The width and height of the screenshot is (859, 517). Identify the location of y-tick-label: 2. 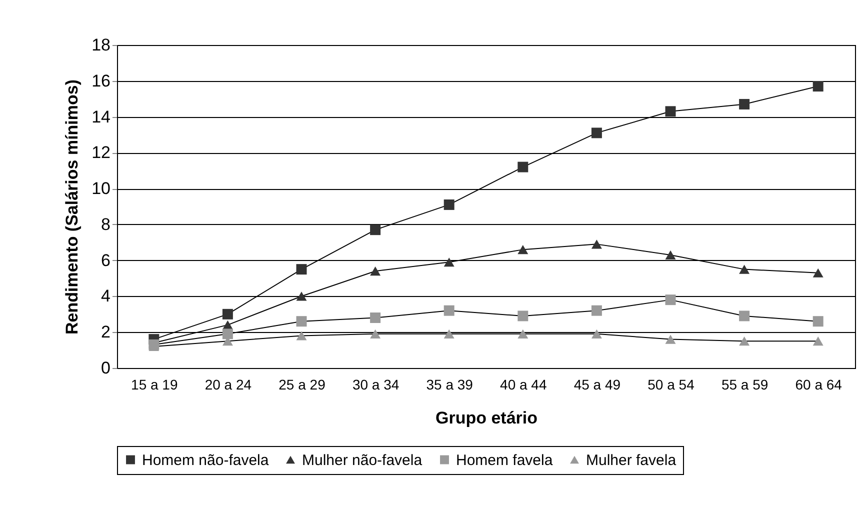
(105, 332).